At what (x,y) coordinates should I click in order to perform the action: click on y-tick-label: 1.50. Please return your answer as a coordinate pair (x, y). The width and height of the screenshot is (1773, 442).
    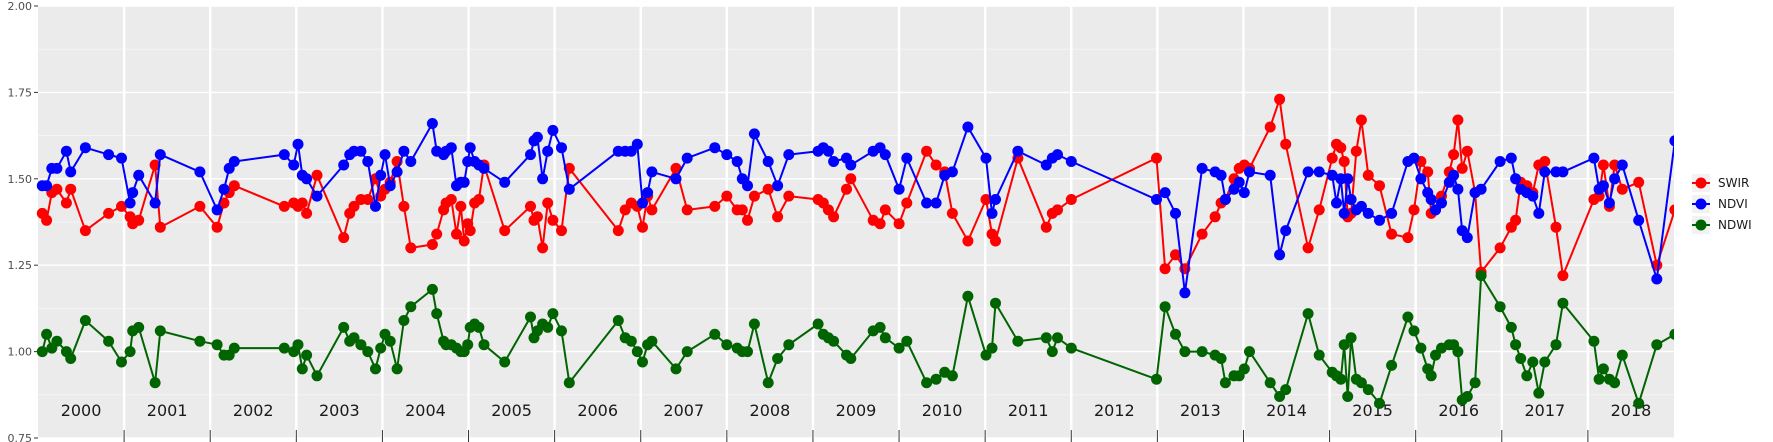
    Looking at the image, I should click on (20, 179).